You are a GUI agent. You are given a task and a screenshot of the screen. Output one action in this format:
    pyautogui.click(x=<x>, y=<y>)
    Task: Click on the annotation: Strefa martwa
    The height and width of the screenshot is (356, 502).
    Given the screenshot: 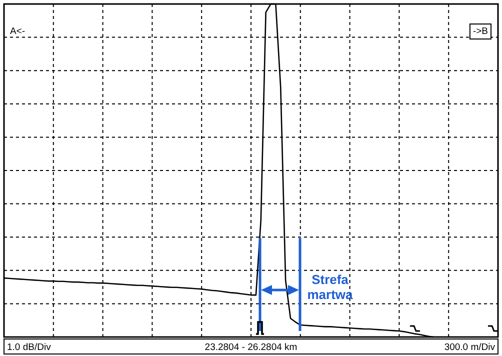 What is the action you would take?
    pyautogui.click(x=330, y=287)
    